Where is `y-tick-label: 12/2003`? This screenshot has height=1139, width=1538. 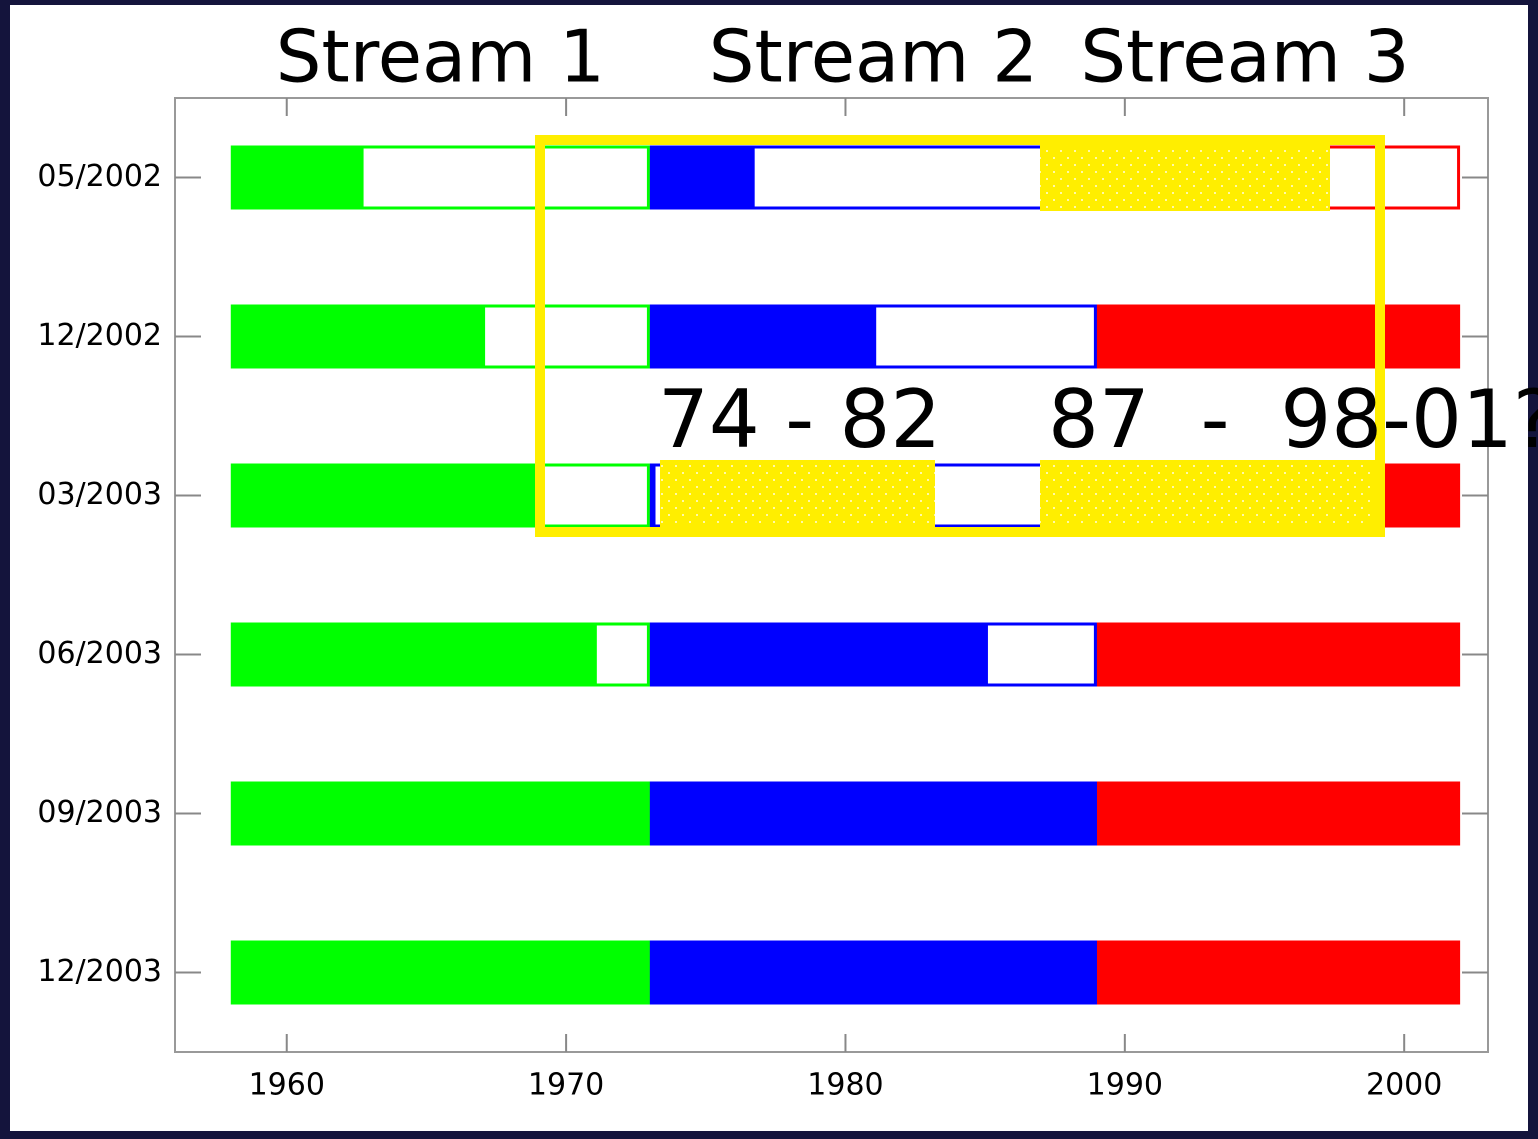 y-tick-label: 12/2003 is located at coordinates (99, 971).